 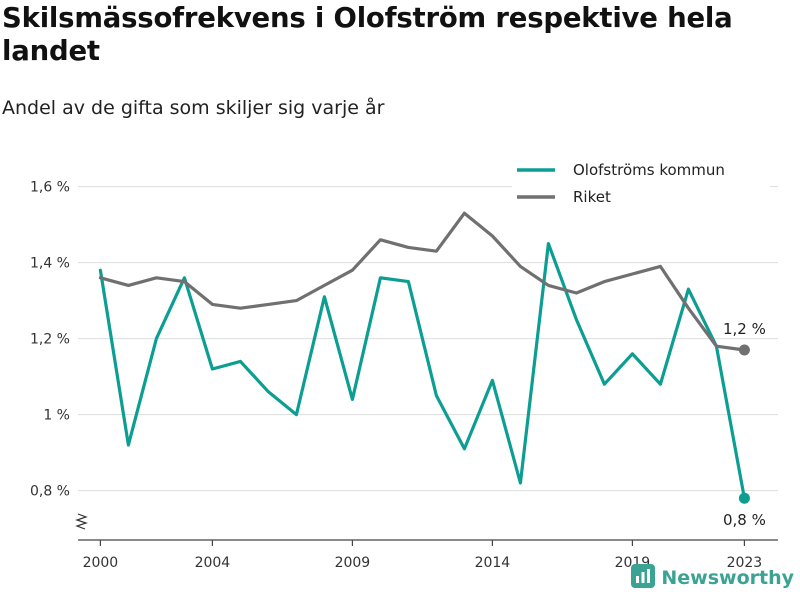 I want to click on newsworthy-logo: Newsworthy, so click(x=712, y=578).